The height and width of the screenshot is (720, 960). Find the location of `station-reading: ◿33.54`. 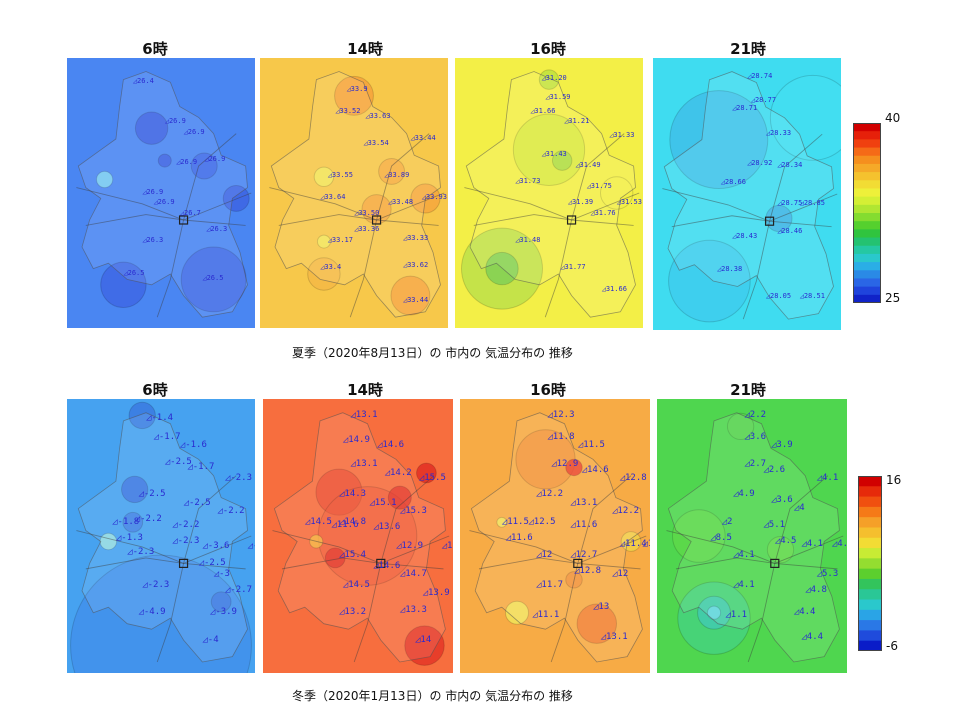

station-reading: ◿33.54 is located at coordinates (376, 143).